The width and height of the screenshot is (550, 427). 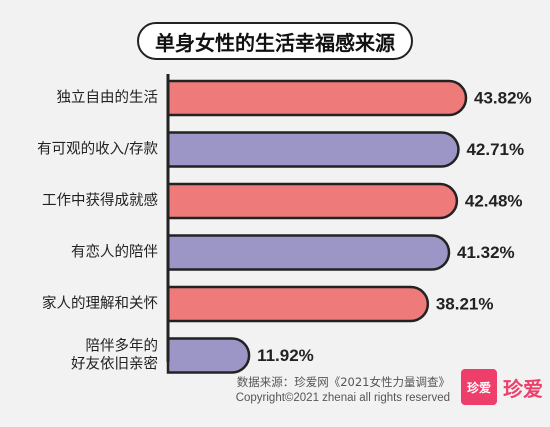 I want to click on chart-title-text: 单身女性的生活幸福感来源, so click(x=275, y=42).